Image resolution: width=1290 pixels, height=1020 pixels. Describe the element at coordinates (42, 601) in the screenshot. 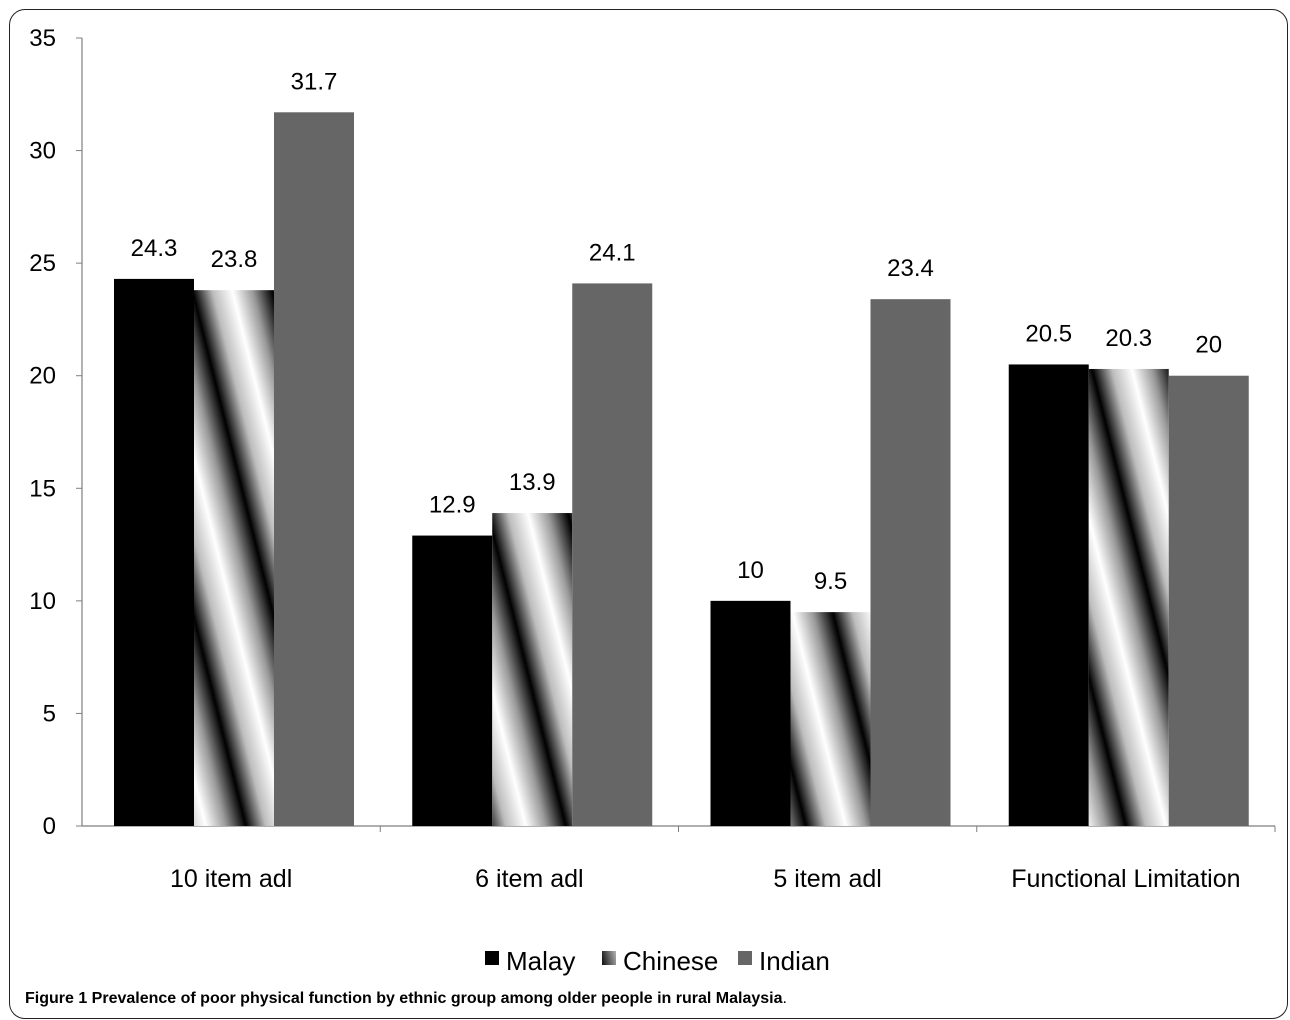

I see `y-tick-label: 10` at that location.